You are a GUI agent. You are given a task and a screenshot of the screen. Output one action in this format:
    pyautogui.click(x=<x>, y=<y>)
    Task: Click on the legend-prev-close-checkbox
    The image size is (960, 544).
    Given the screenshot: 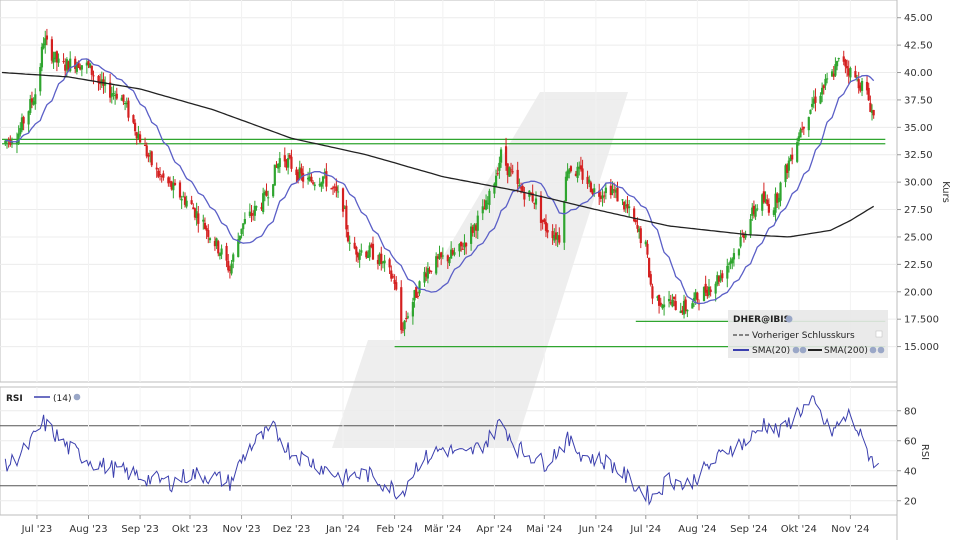 What is the action you would take?
    pyautogui.click(x=879, y=334)
    